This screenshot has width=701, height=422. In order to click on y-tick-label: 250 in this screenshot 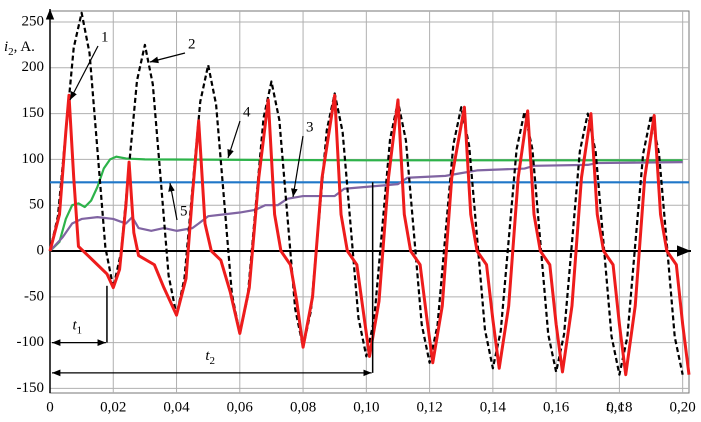, I will do `click(33, 21)`.